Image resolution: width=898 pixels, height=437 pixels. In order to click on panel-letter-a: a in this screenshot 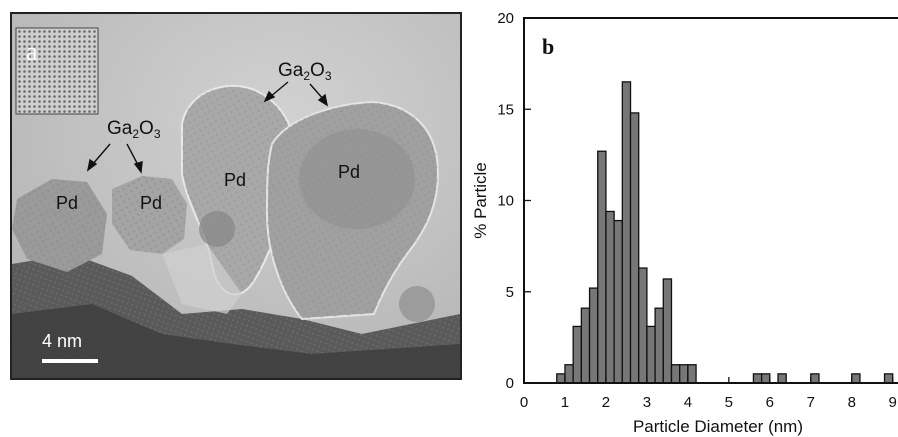, I will do `click(32, 51)`.